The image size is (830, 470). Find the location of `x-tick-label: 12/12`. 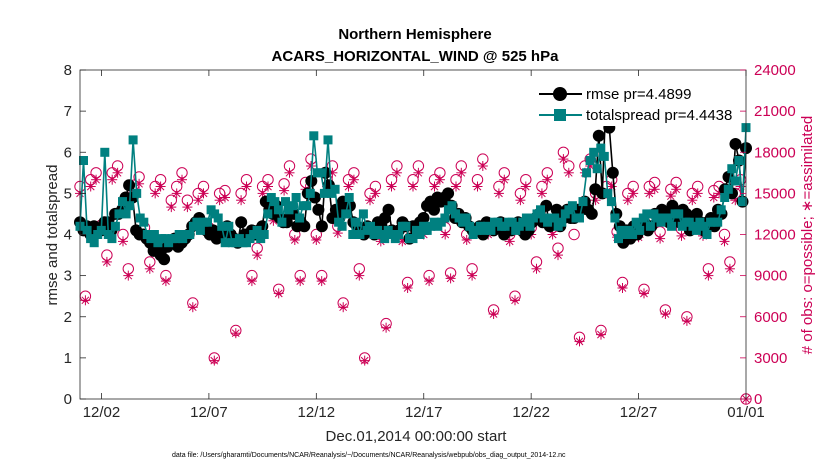

x-tick-label: 12/12 is located at coordinates (317, 412).